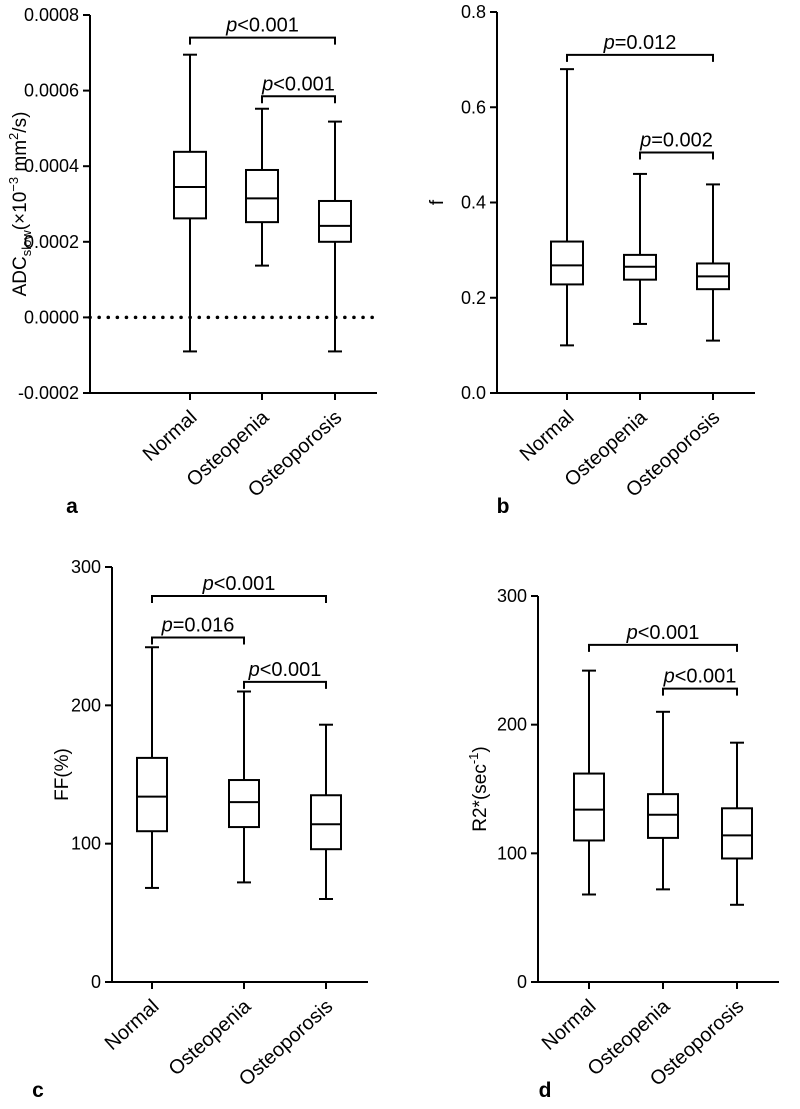 This screenshot has width=800, height=1109. What do you see at coordinates (682, 140) in the screenshot?
I see `p-value: =0.002` at bounding box center [682, 140].